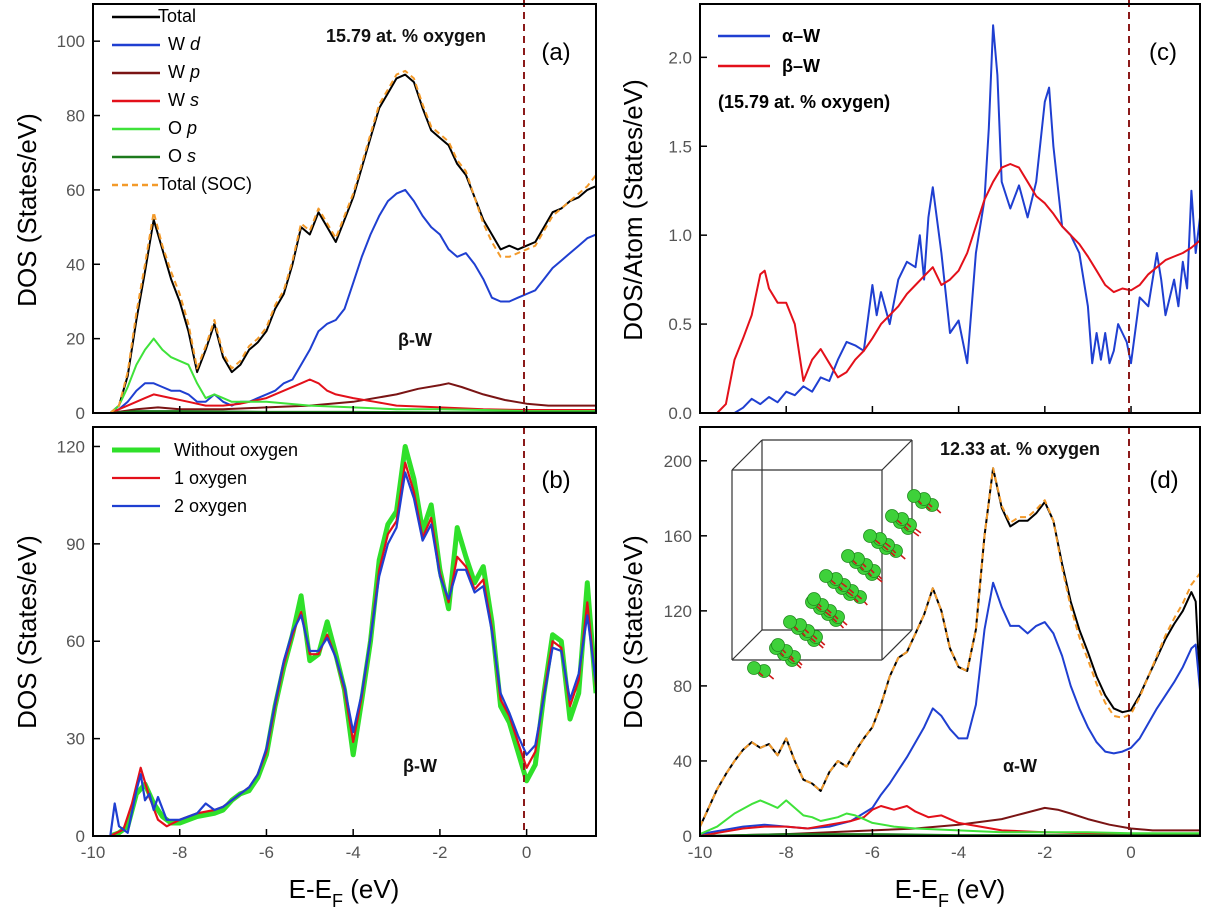 The image size is (1205, 908). I want to click on legend-entry-label: Total (SOC), so click(205, 184).